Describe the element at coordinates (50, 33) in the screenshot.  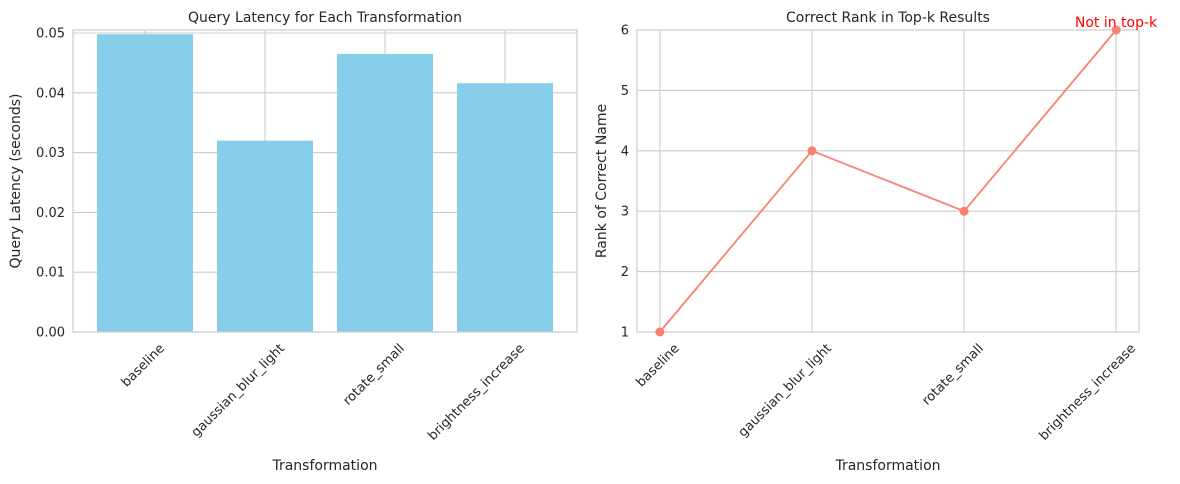
I see `latency-y-tick-label: 0.05` at that location.